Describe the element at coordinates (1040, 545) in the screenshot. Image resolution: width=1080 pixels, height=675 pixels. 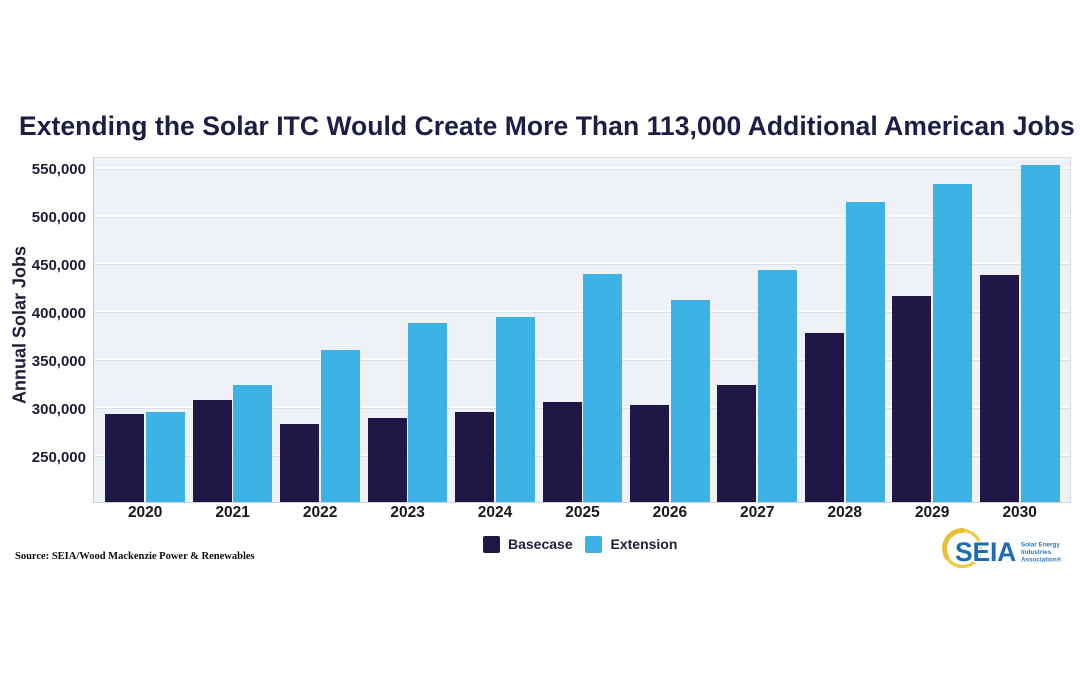
I see `svg-text: Solar Energy` at that location.